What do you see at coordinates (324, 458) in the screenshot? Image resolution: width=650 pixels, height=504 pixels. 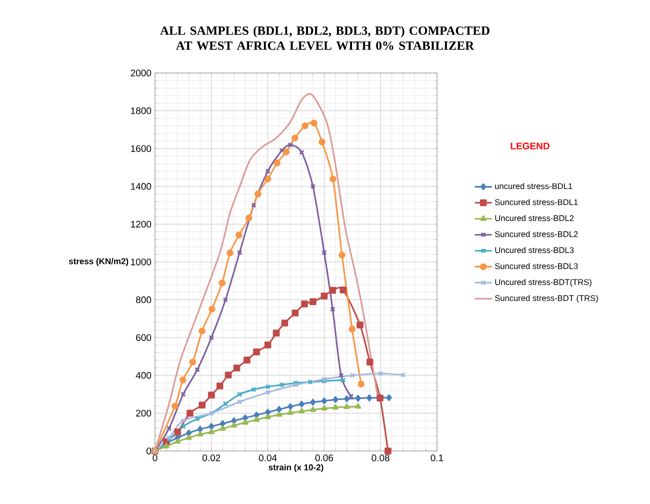 I see `x-tick-label: 0.06` at bounding box center [324, 458].